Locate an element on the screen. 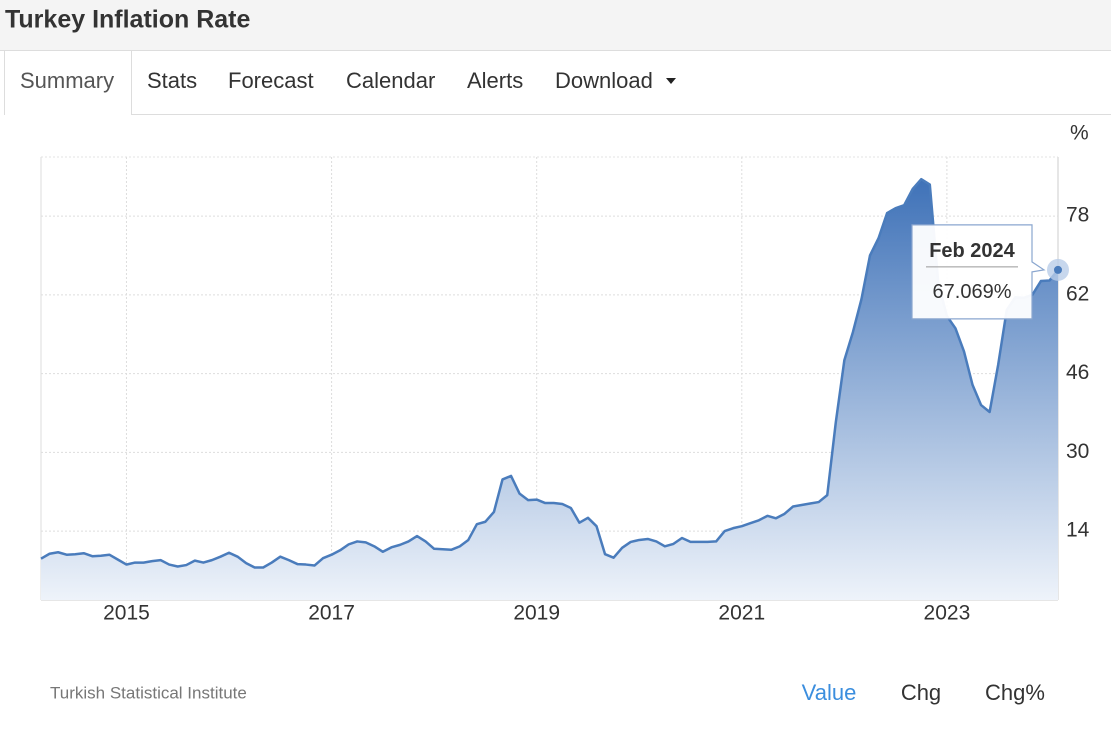 The image size is (1111, 733). tooltip-value: 67.069% is located at coordinates (972, 292).